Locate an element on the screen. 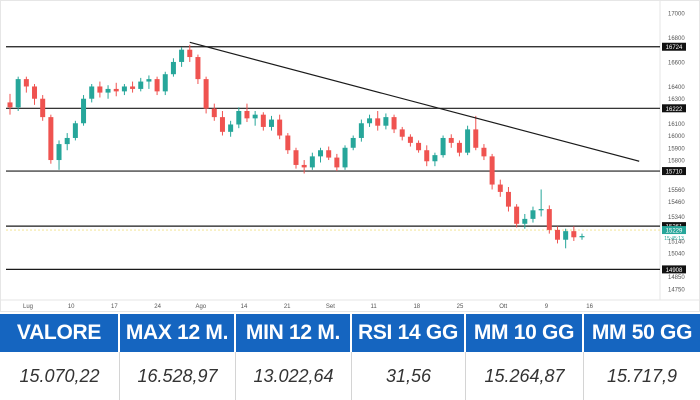  x-tick-label: 18 is located at coordinates (416, 307).